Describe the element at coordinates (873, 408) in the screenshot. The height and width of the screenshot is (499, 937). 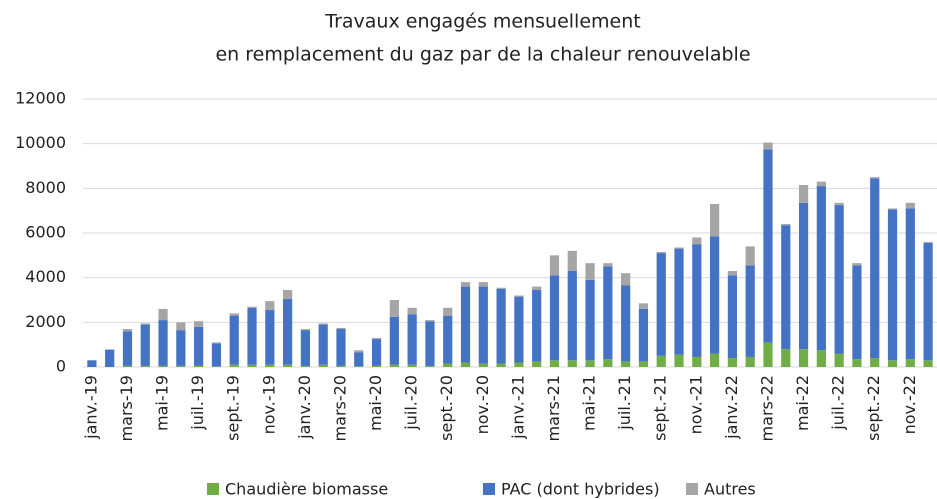
I see `x-tick-label: sept.-22` at that location.